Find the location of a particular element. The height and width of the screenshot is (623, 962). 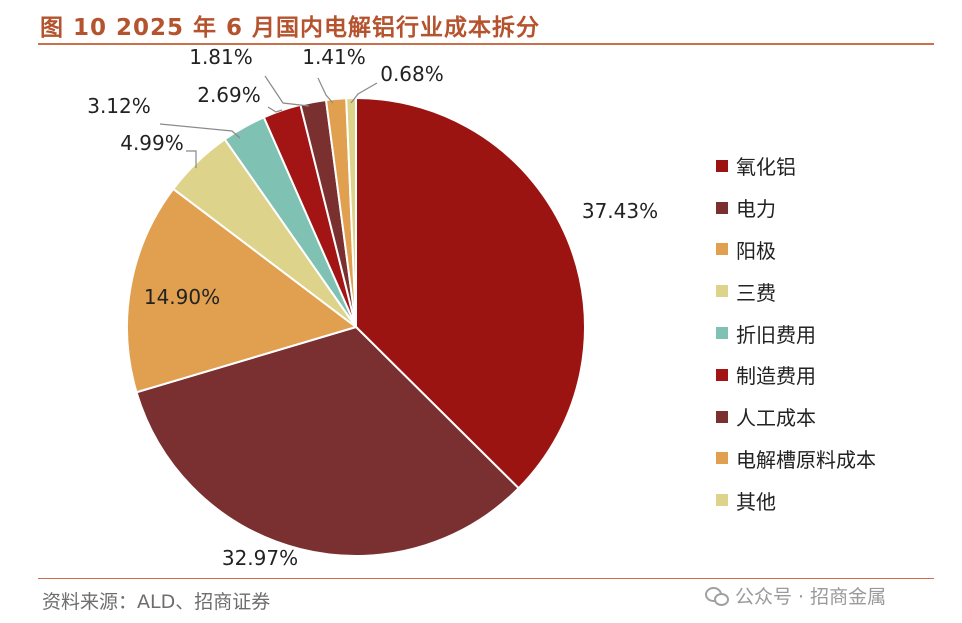

watermark: 公众号 · 招商金属 is located at coordinates (795, 595).